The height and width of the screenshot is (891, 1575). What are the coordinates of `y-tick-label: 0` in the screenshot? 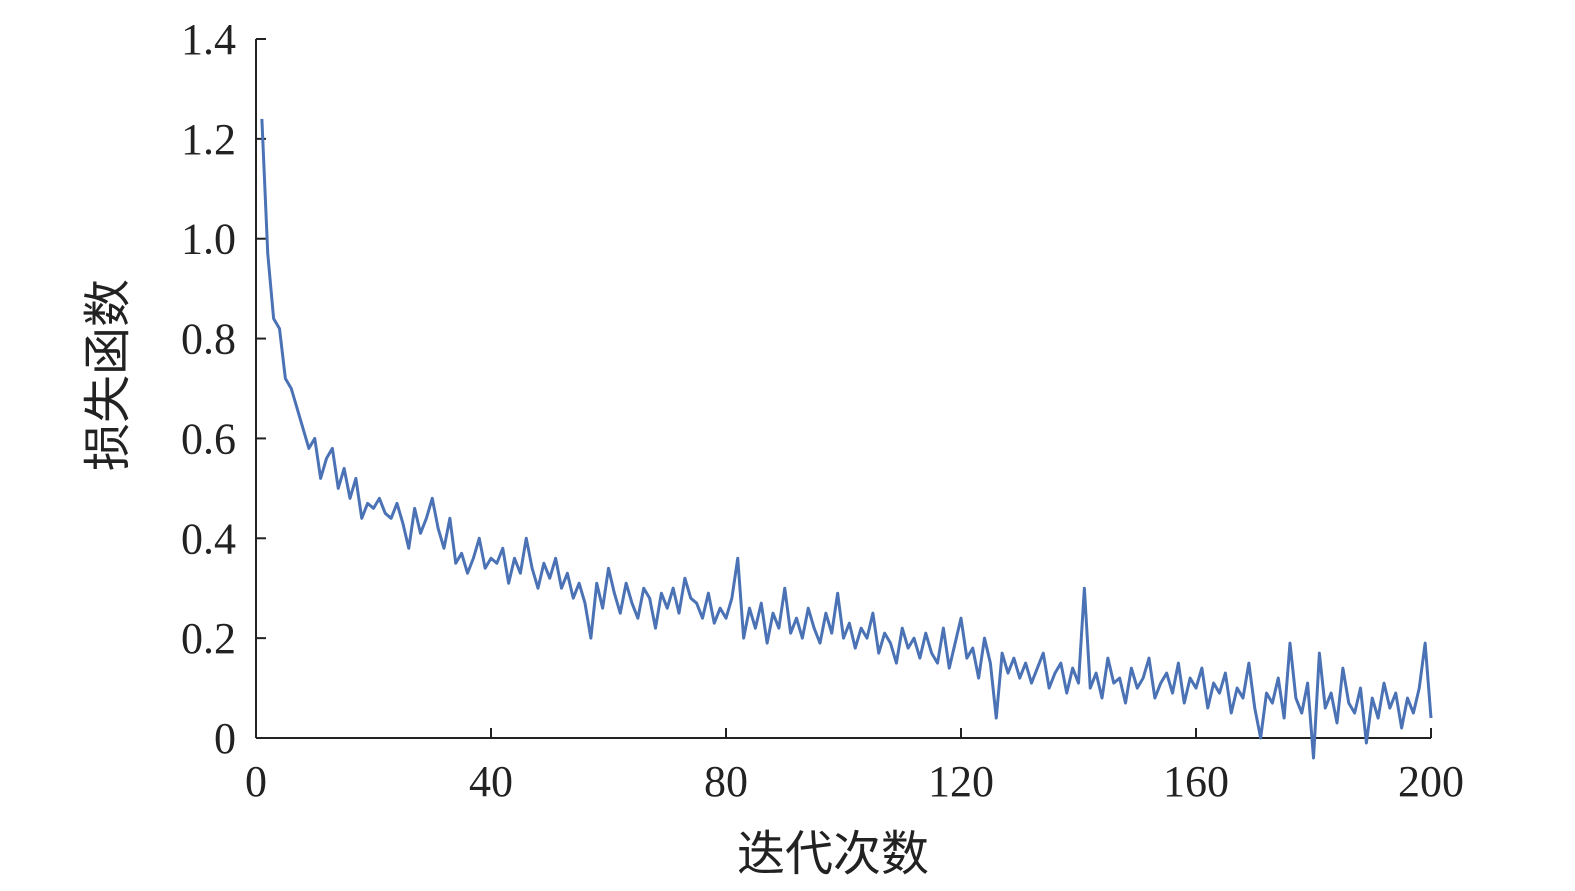 It's located at (225, 738).